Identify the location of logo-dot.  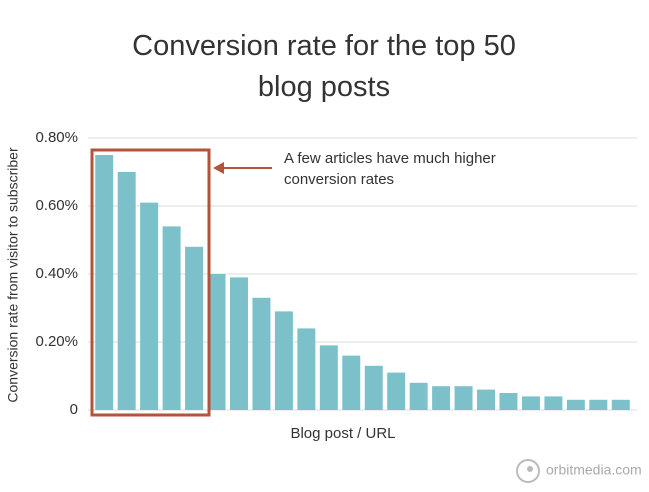
(530, 469).